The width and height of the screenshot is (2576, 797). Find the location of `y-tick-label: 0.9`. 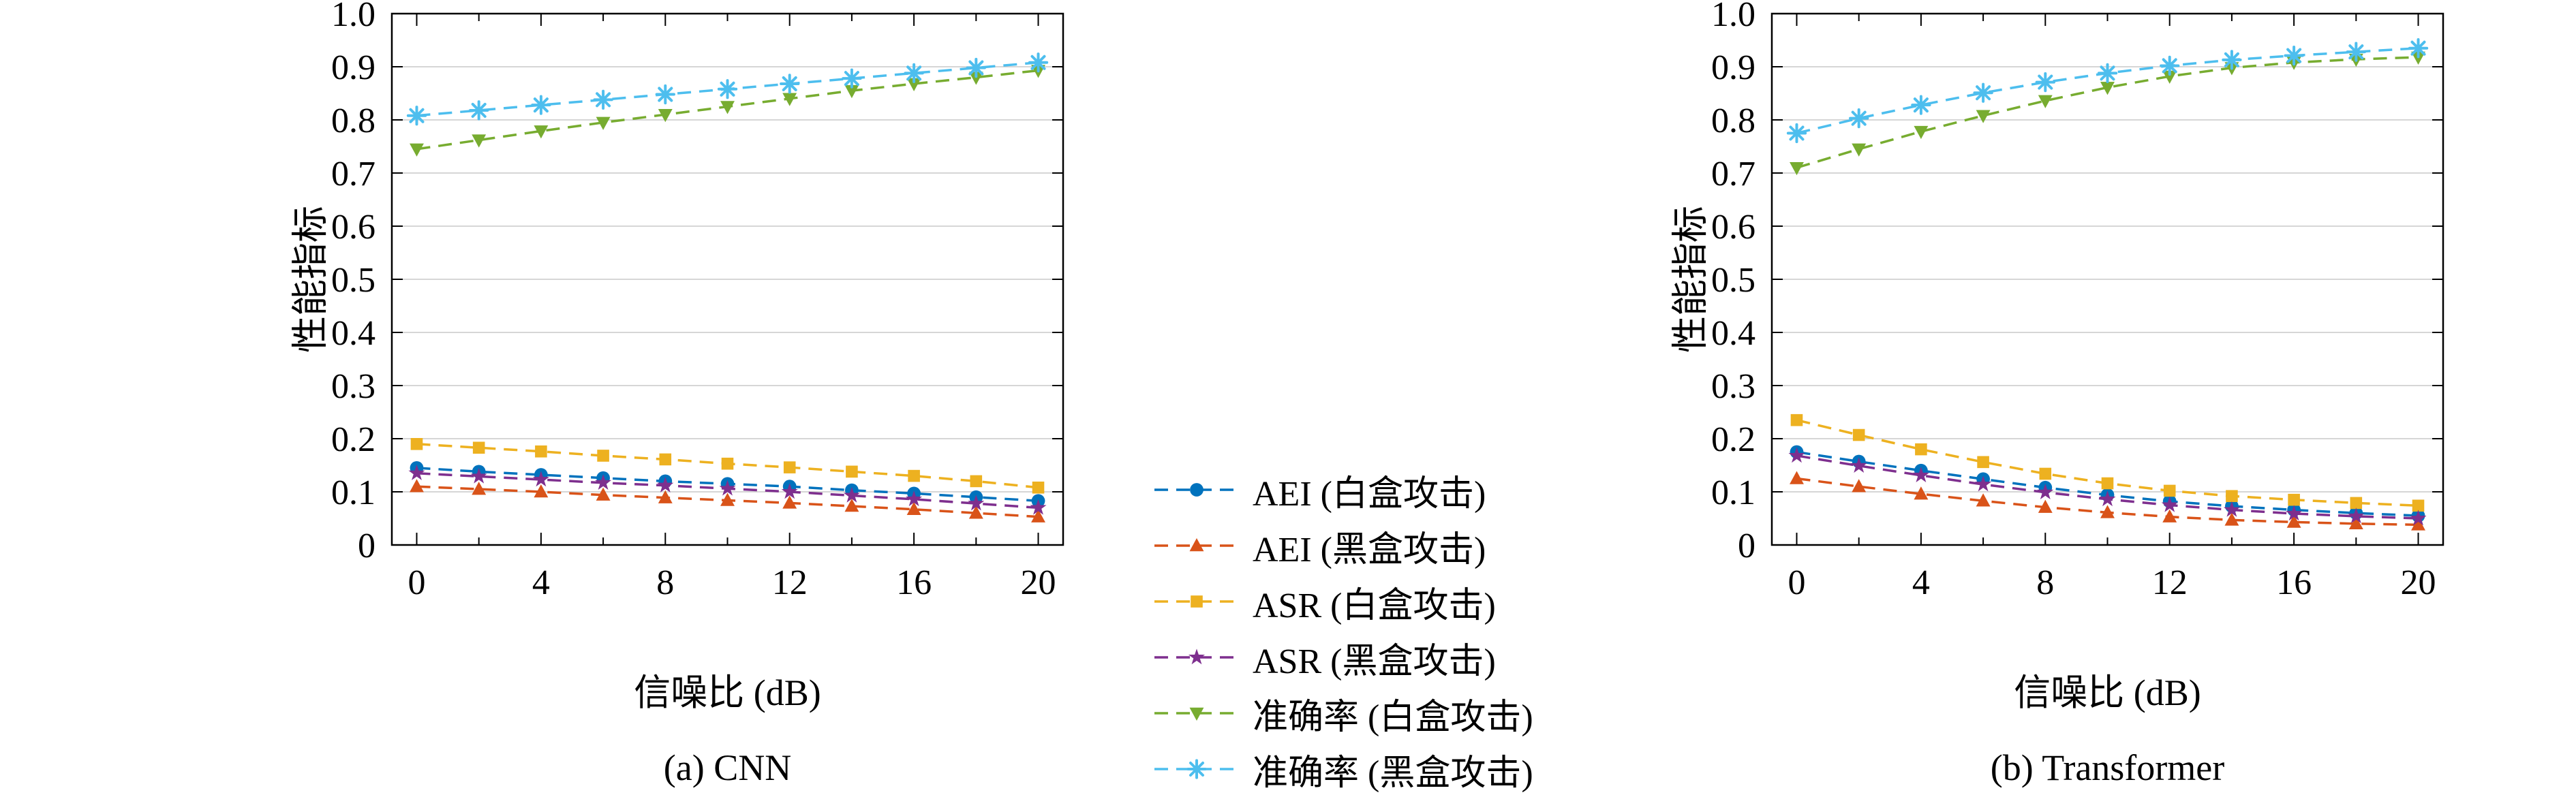

y-tick-label: 0.9 is located at coordinates (353, 67).